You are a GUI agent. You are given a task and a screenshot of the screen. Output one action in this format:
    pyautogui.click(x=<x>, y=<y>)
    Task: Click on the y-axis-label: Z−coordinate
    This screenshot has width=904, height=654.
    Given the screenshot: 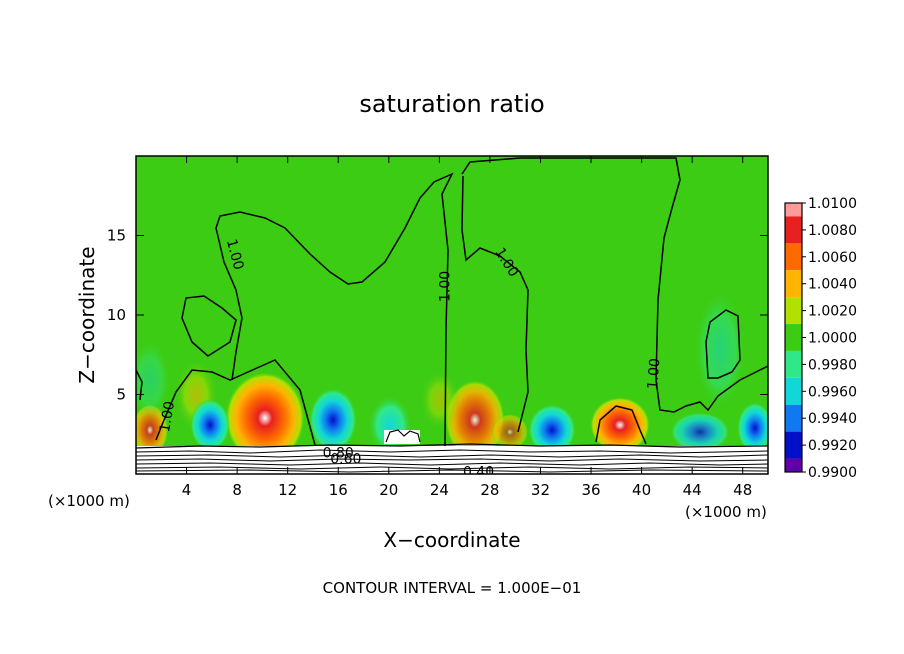 What is the action you would take?
    pyautogui.click(x=87, y=314)
    